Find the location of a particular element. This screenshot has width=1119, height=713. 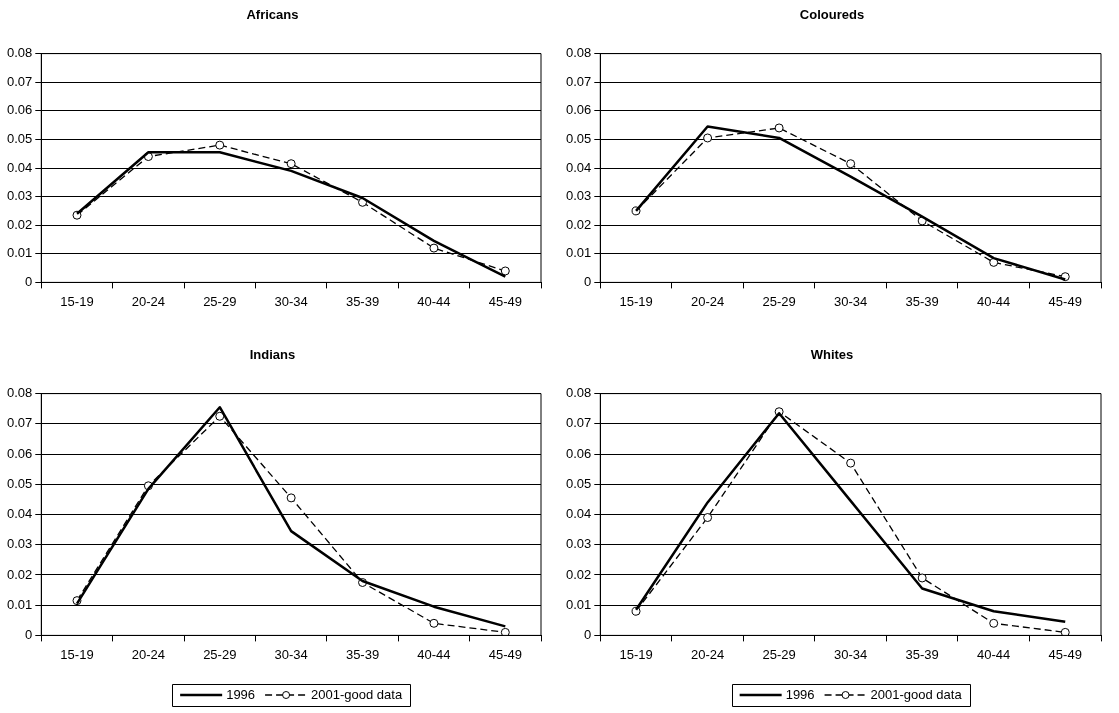

chart-title: Whites is located at coordinates (832, 355).